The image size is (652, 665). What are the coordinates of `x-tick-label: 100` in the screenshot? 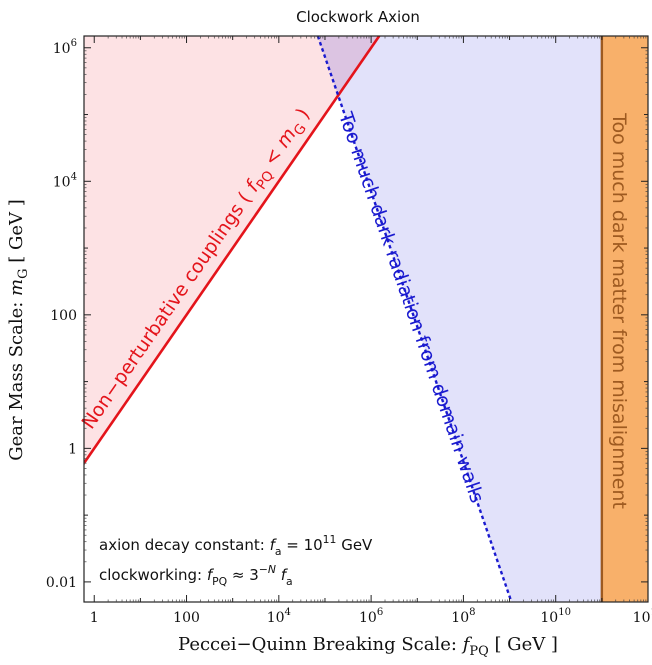 It's located at (186, 618).